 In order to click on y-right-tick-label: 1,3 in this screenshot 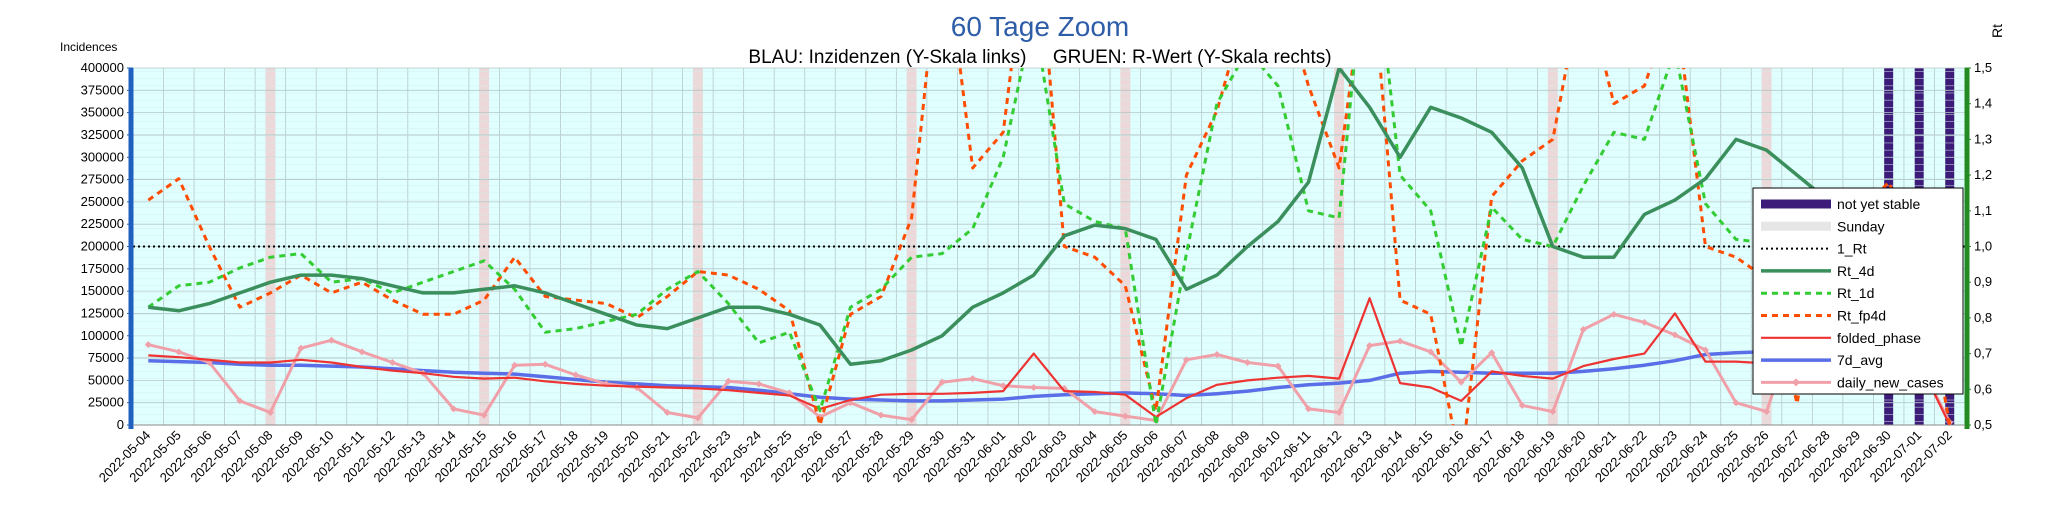, I will do `click(1983, 138)`.